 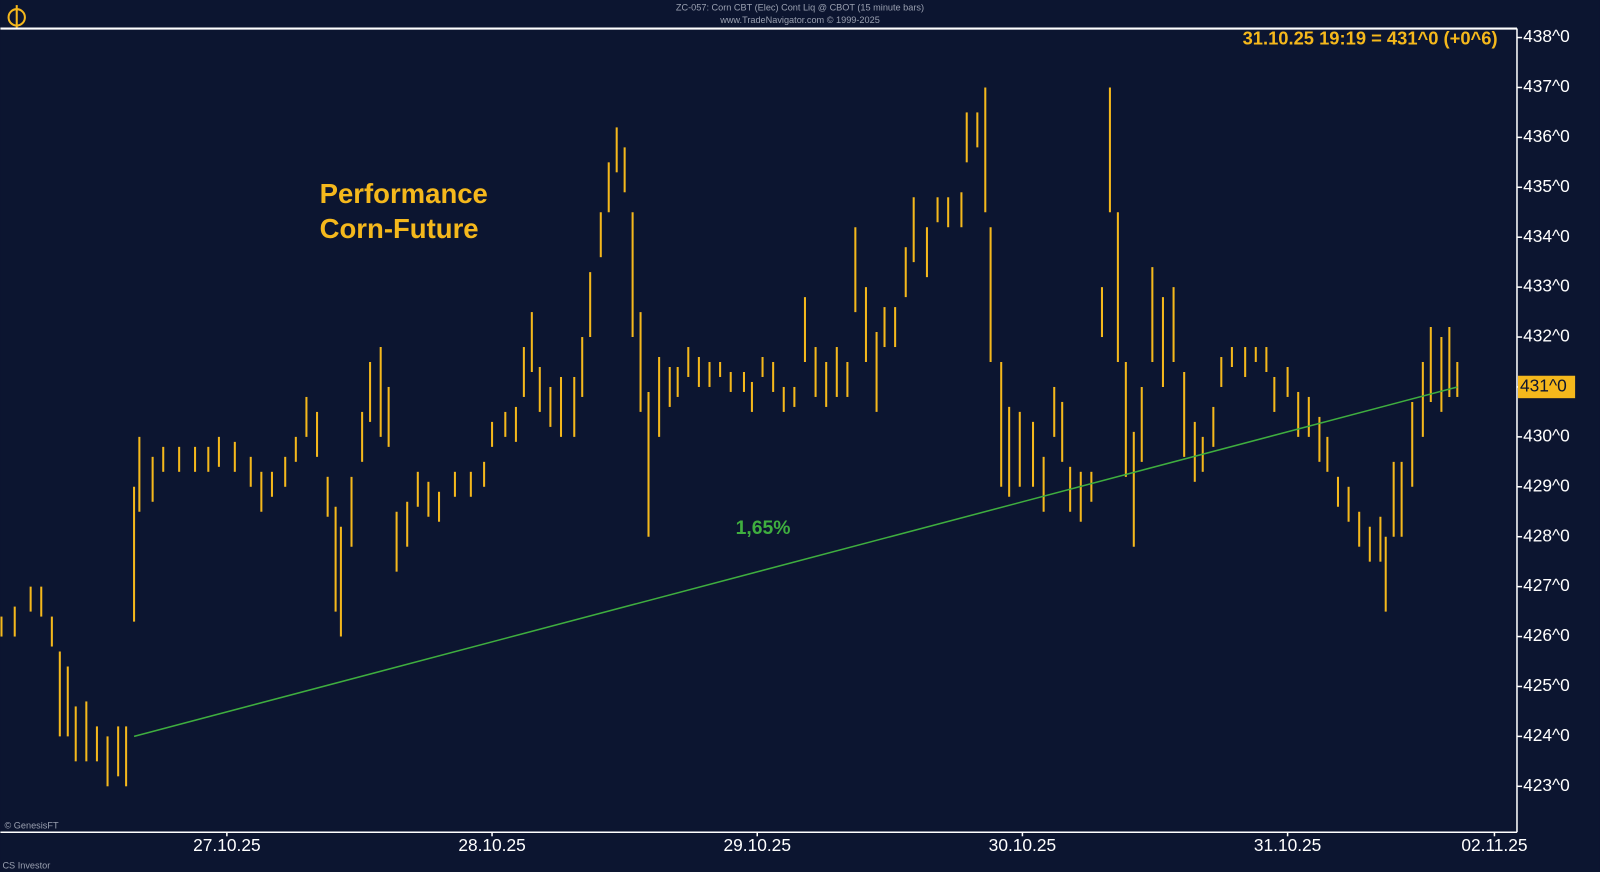 I want to click on x-tick-label: 31.10.25, so click(x=1287, y=845).